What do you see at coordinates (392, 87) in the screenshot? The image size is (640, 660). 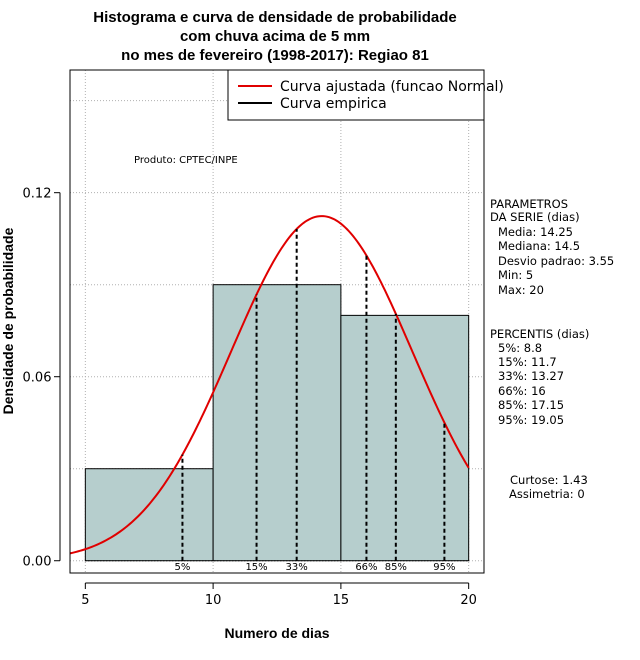 I see `legend-label-fitted: Curva ajustada (funcao Normal)` at bounding box center [392, 87].